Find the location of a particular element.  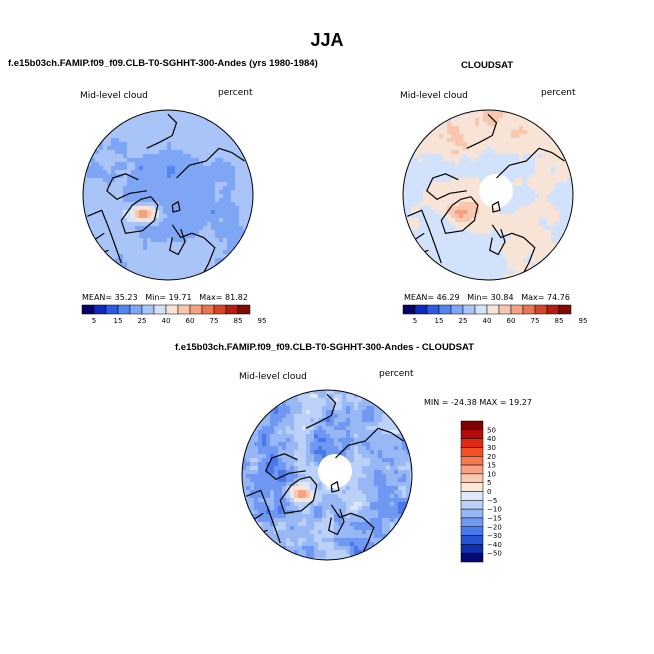

diff-colorbar-swatch is located at coordinates (472, 496).